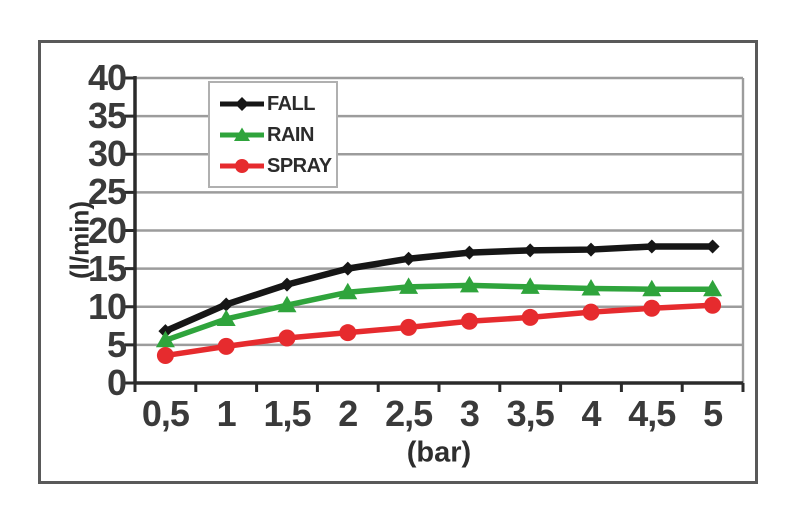 This screenshot has width=800, height=523. I want to click on legend-label-rain: RAIN, so click(290, 134).